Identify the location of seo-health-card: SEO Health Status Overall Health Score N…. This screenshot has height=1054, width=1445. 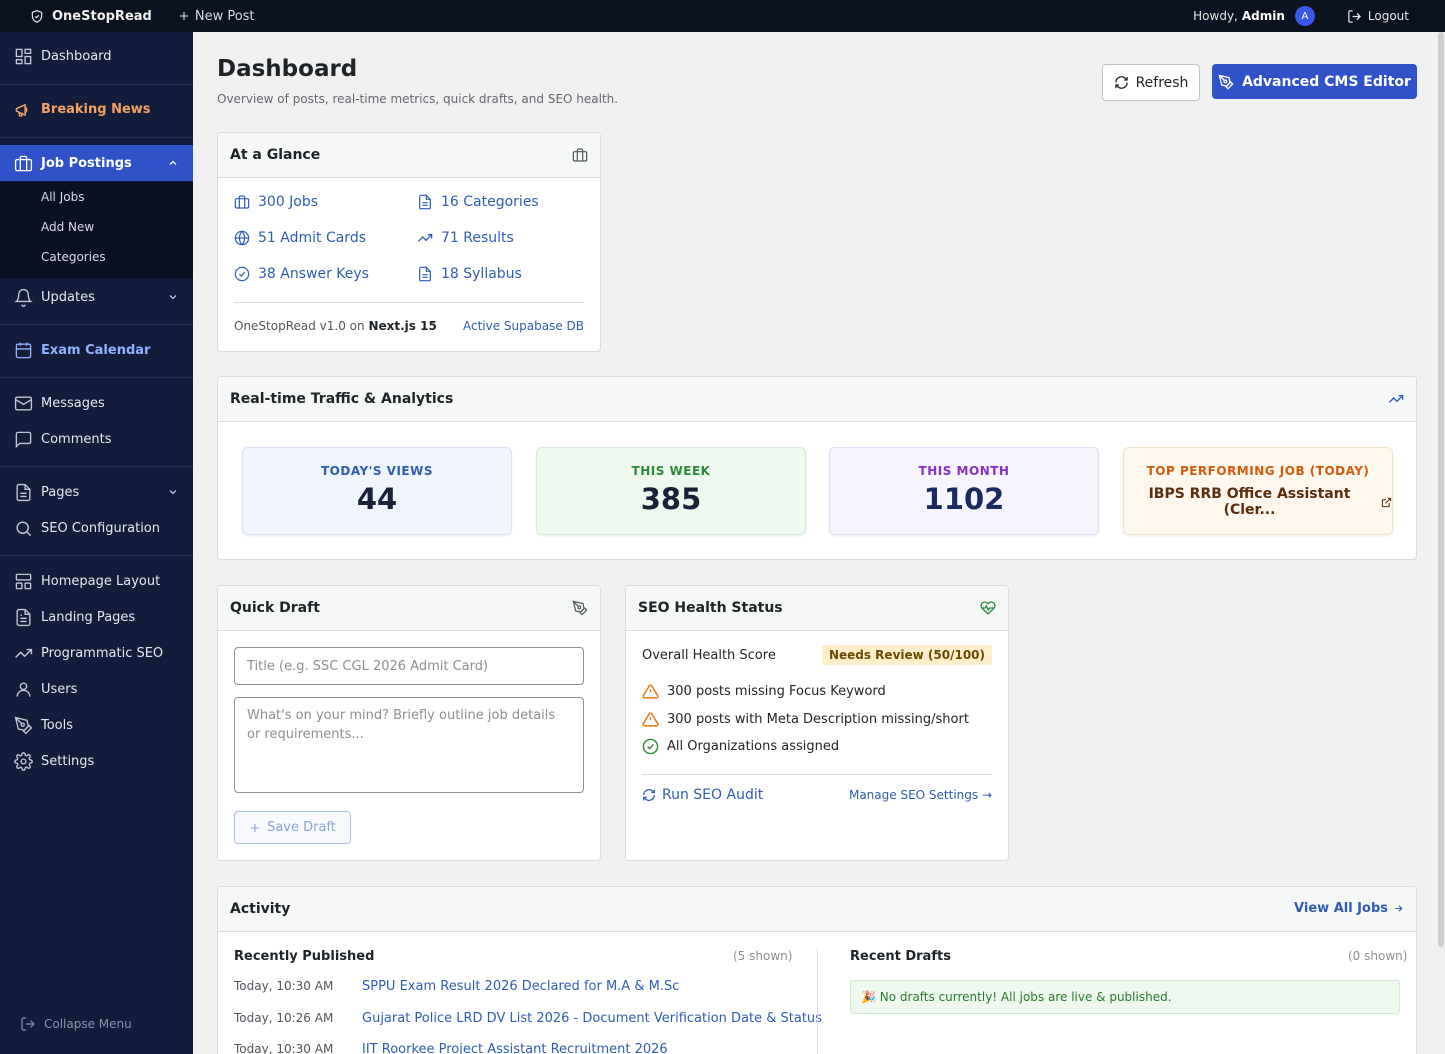
(817, 723).